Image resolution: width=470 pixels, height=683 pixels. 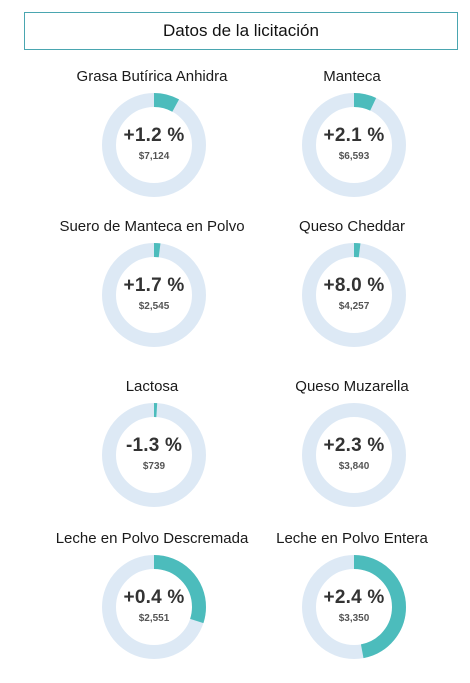 What do you see at coordinates (354, 285) in the screenshot?
I see `change-percent: +8.0 %` at bounding box center [354, 285].